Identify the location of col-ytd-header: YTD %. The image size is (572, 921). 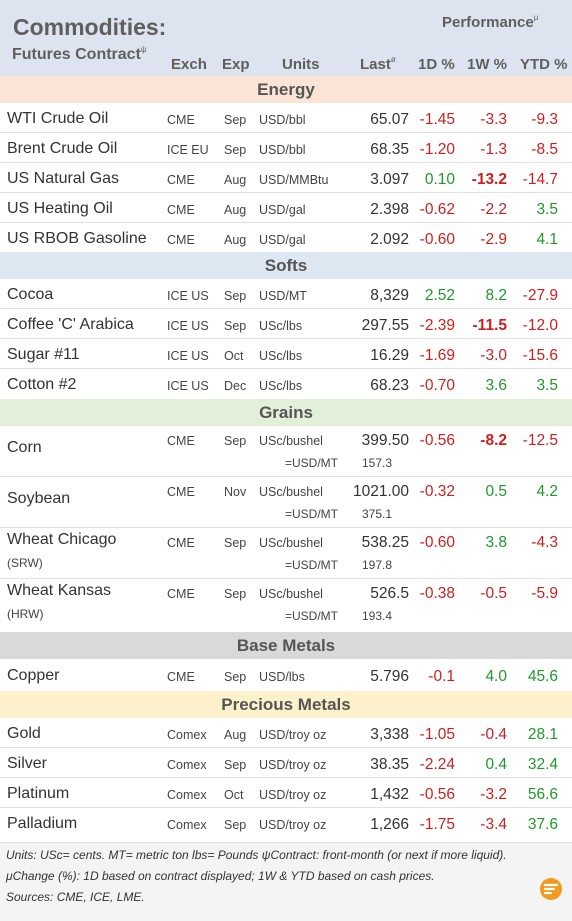
(544, 64).